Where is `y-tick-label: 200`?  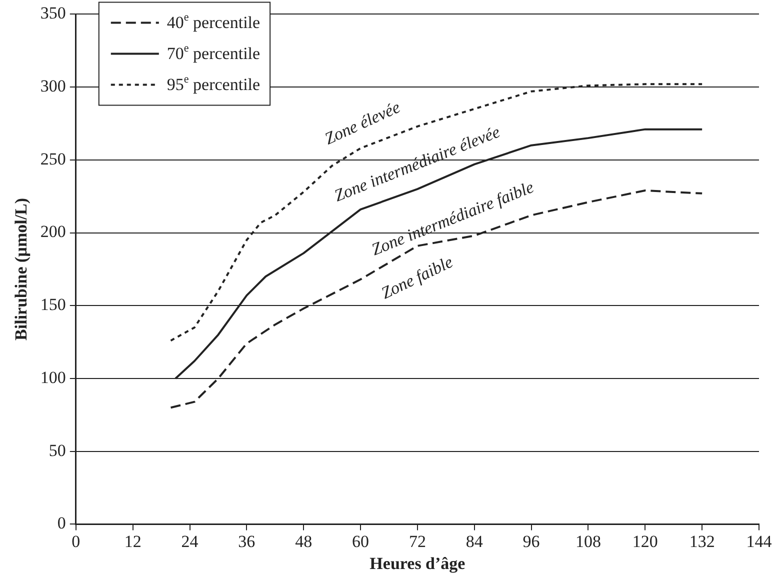 y-tick-label: 200 is located at coordinates (53, 232).